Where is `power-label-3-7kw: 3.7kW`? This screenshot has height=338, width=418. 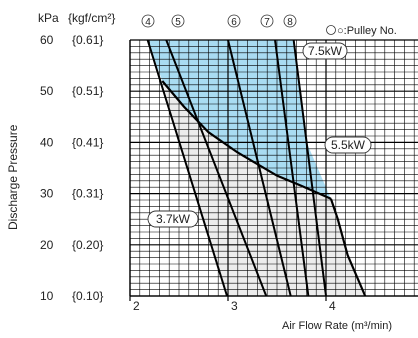
power-label-3-7kw: 3.7kW is located at coordinates (173, 219).